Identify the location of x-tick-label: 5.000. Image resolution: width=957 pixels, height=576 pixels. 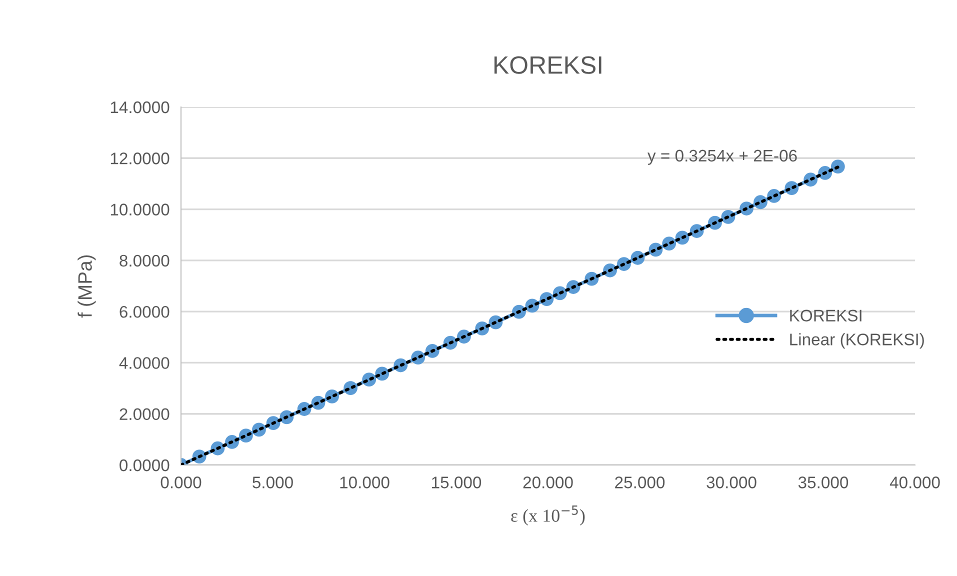
(272, 482).